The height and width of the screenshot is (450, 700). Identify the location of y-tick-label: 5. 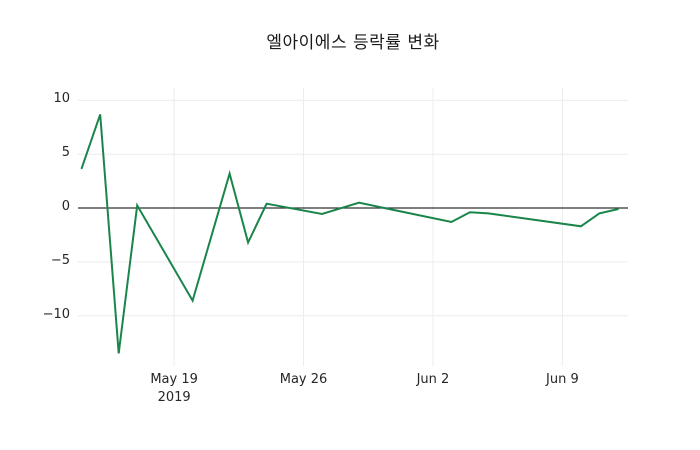
(65, 153).